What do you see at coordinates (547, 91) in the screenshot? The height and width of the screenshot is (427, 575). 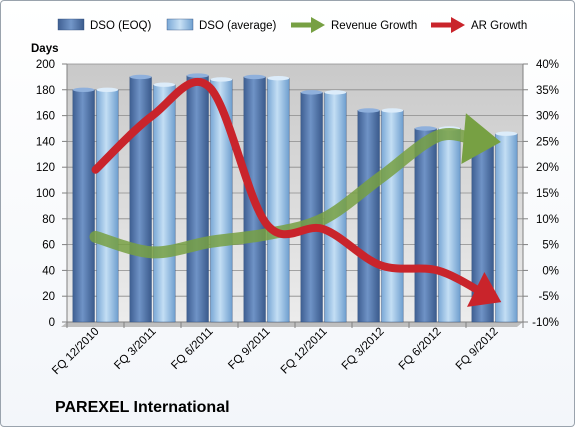 I see `y2-tick-label: 35%` at bounding box center [547, 91].